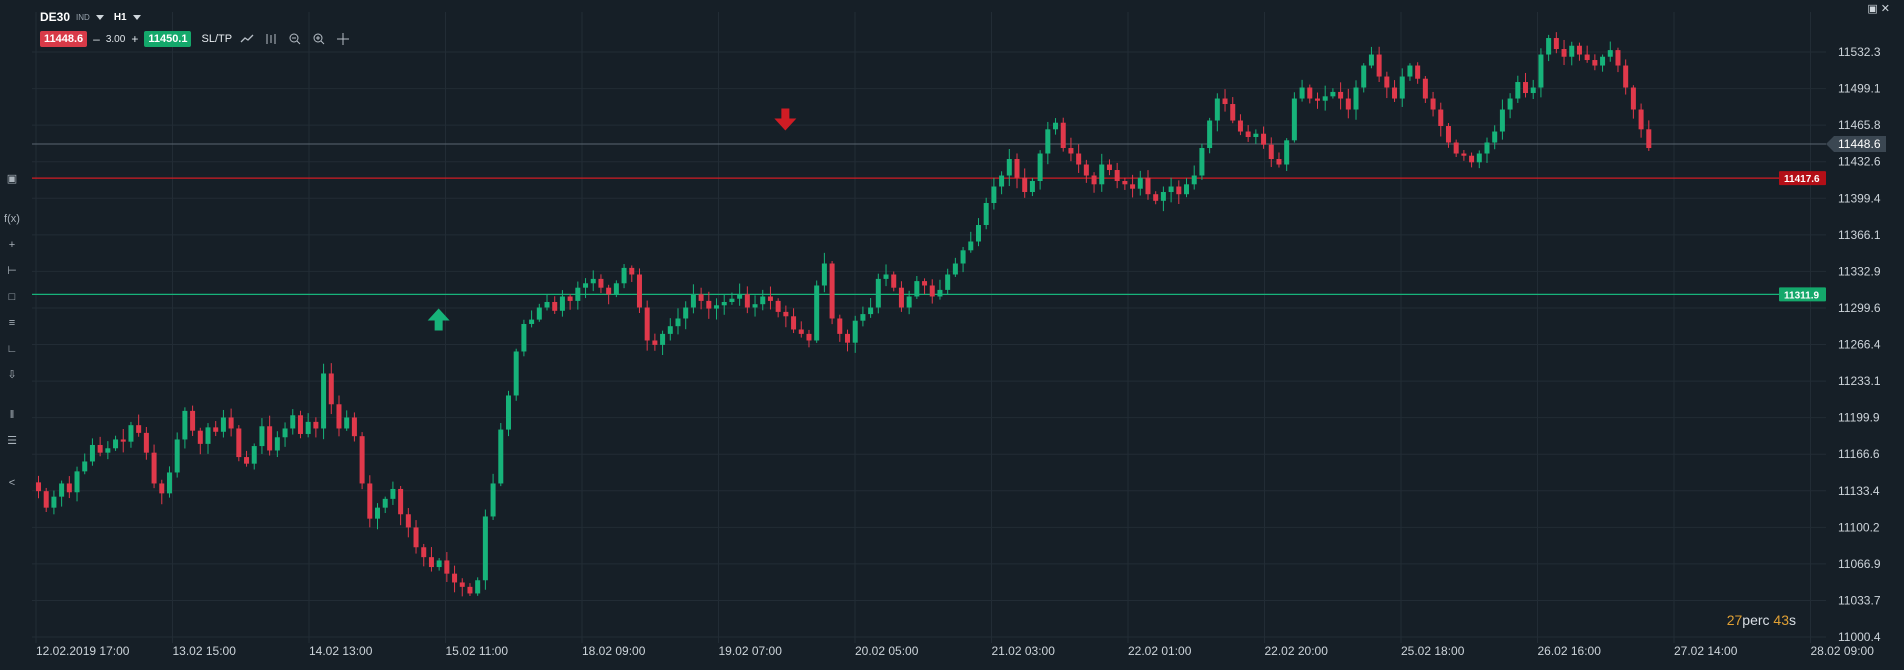 The height and width of the screenshot is (670, 1904). I want to click on take-profit-tag-bg, so click(1802, 294).